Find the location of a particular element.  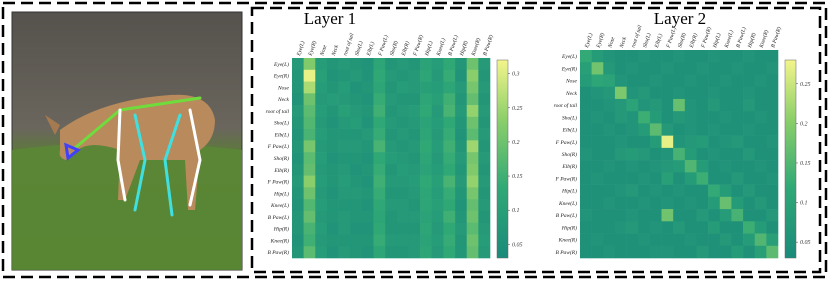

colorbar-tick-label: 0.1 is located at coordinates (804, 204).